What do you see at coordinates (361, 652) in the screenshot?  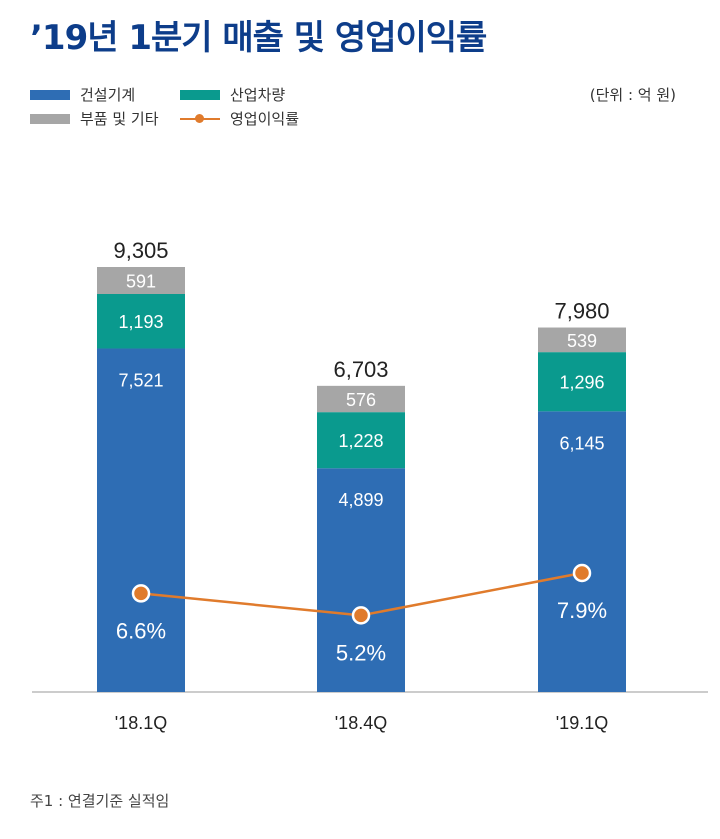 I see `line-point-label: 5.2%` at bounding box center [361, 652].